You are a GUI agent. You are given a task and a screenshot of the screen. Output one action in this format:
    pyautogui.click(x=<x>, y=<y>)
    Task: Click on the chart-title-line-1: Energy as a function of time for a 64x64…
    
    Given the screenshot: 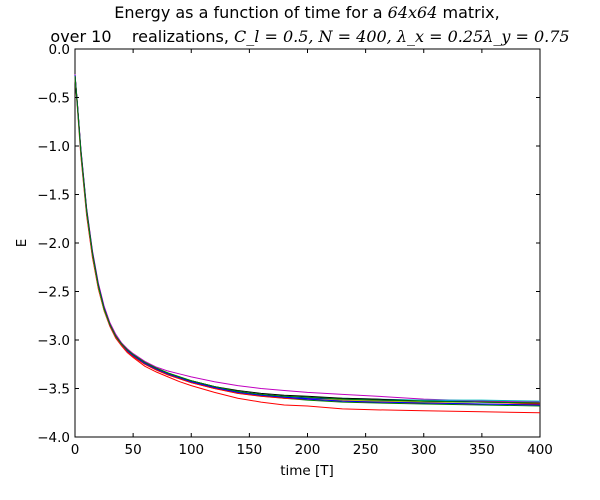 What is the action you would take?
    pyautogui.click(x=306, y=12)
    